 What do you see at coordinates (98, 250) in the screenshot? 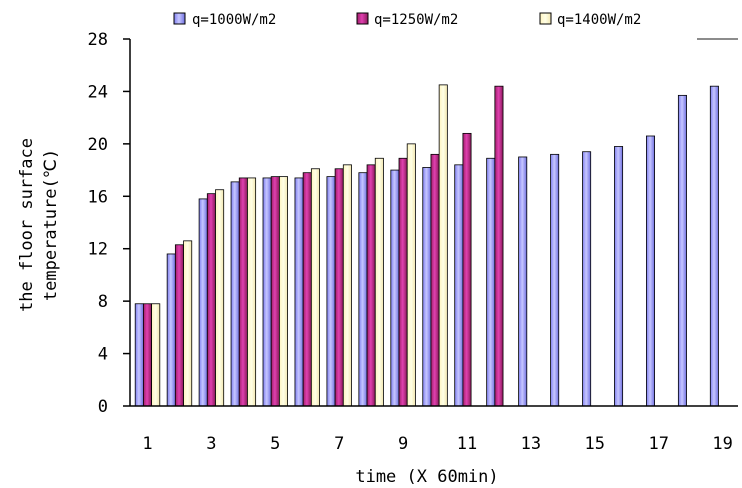
I see `y-tick-label-3: 12` at bounding box center [98, 250].